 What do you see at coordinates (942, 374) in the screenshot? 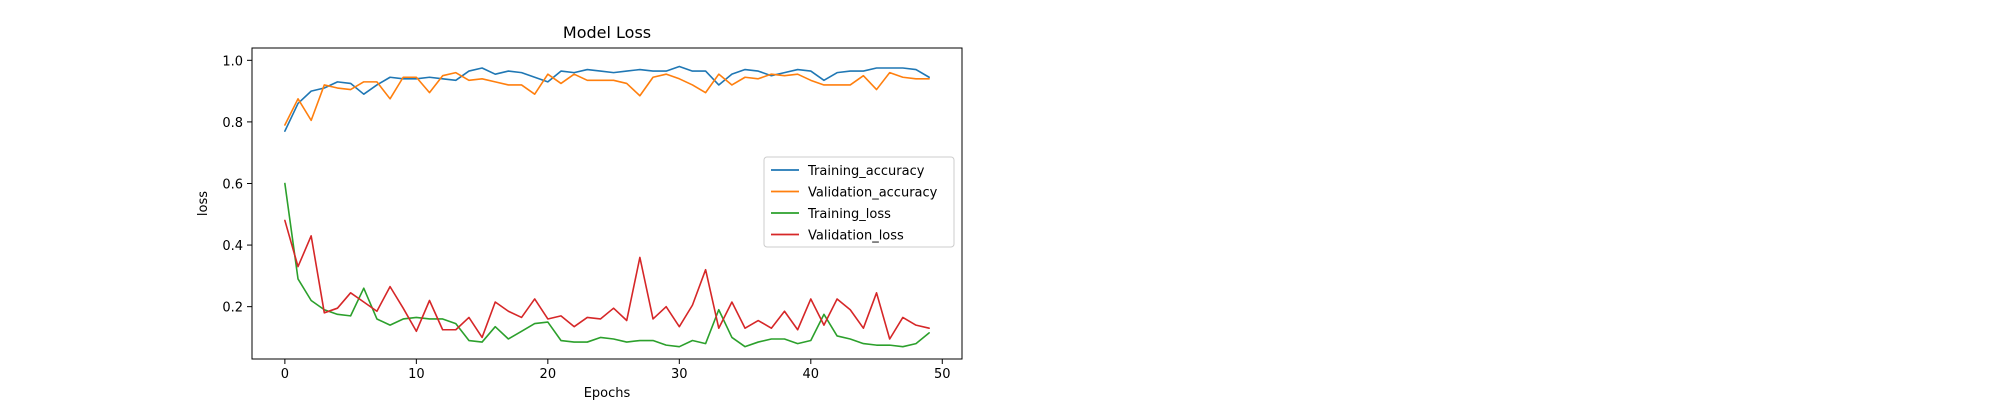
I see `x-tick-label: 50` at bounding box center [942, 374].